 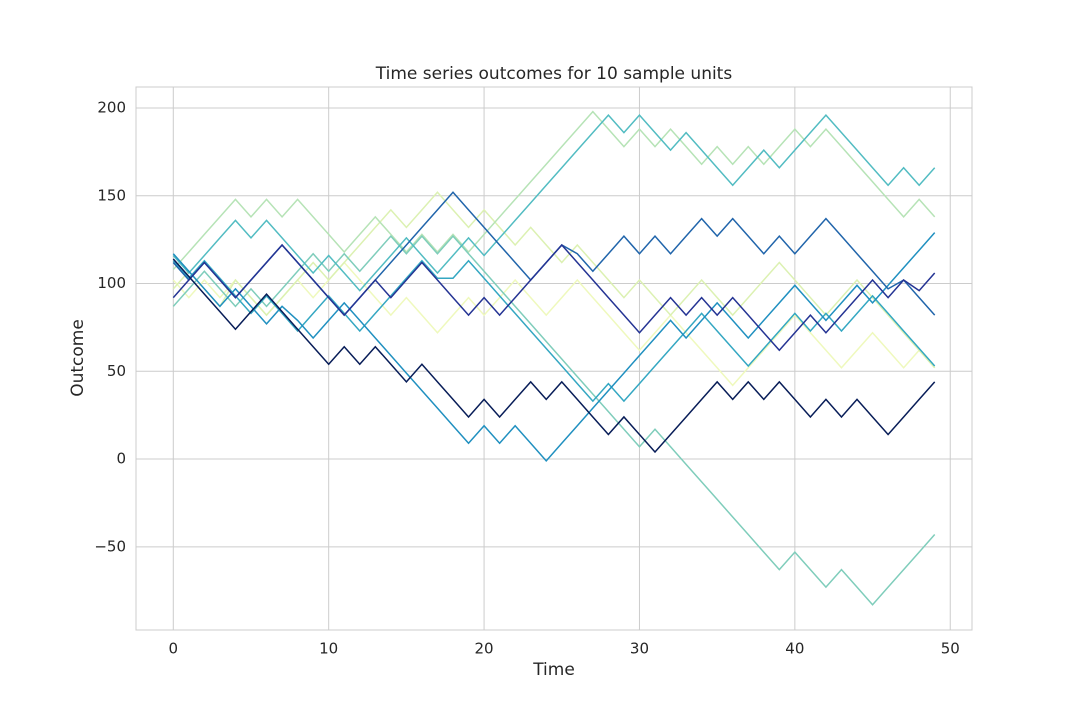 I want to click on y-tick-label: 0, so click(x=121, y=459).